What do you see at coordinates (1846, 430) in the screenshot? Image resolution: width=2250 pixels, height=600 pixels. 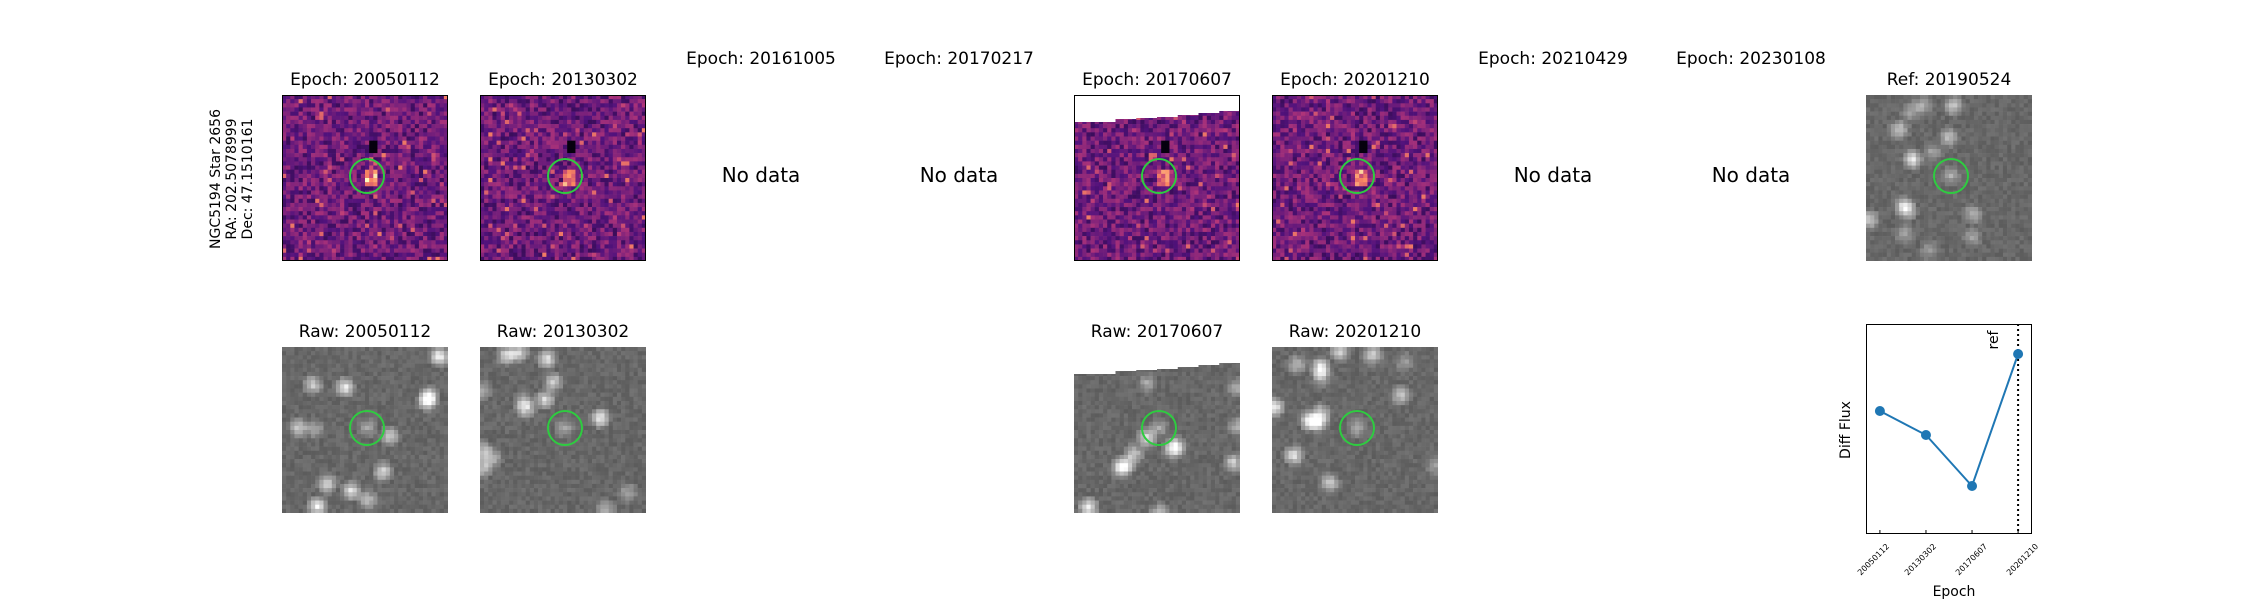 I see `y-axis-label: Diff Flux` at bounding box center [1846, 430].